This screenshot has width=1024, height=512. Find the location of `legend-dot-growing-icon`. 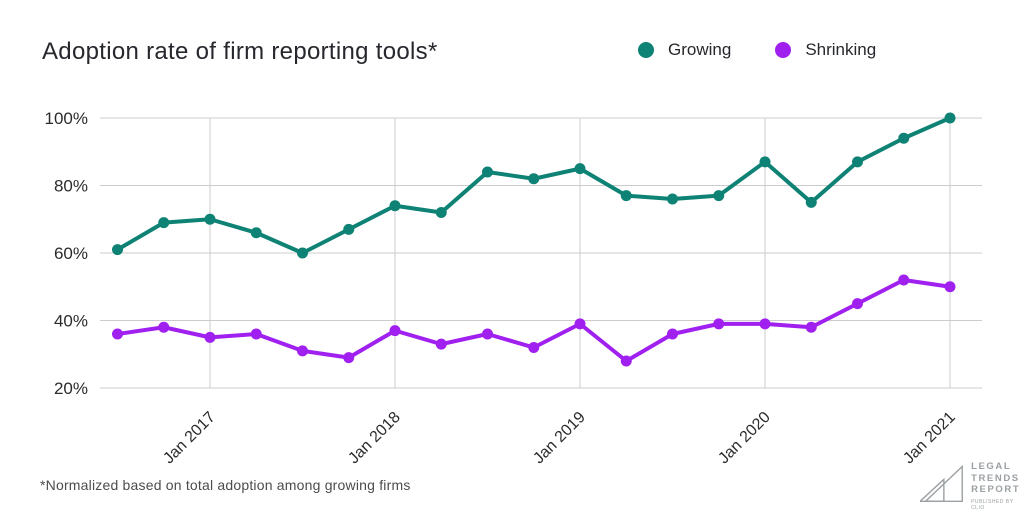

legend-dot-growing-icon is located at coordinates (646, 50).